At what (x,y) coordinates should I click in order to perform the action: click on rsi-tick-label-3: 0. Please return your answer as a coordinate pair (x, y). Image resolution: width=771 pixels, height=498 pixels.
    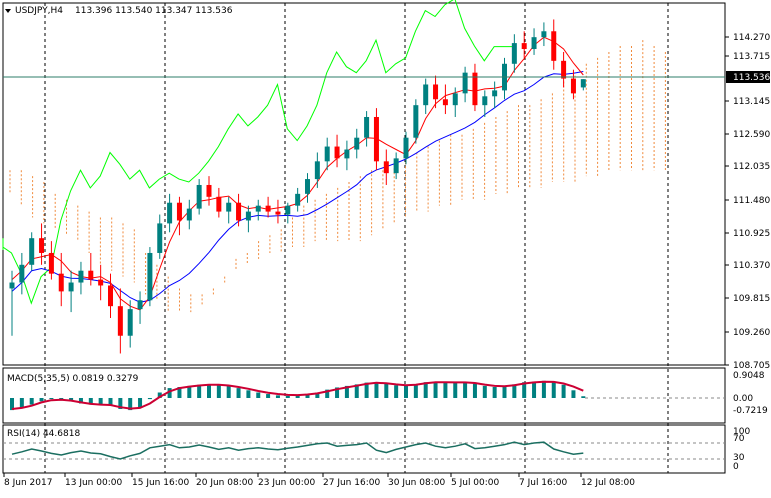
    Looking at the image, I should click on (736, 467).